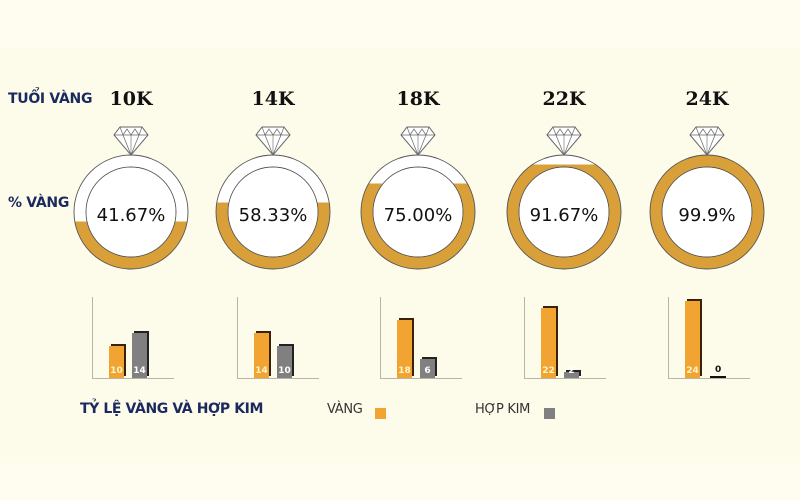 This screenshot has width=800, height=500. Describe the element at coordinates (345, 409) in the screenshot. I see `legend-gold-label: VÀNG` at that location.